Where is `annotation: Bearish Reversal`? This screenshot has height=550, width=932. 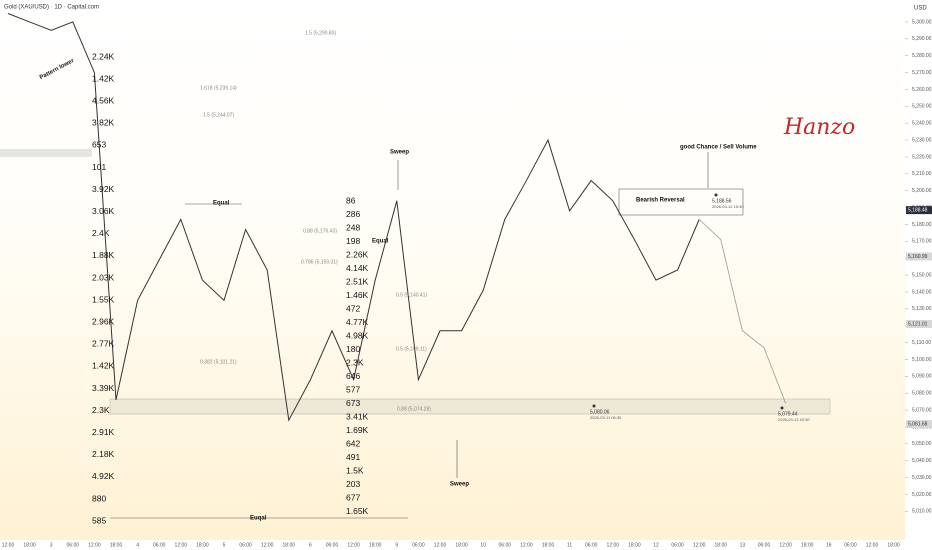
annotation: Bearish Reversal is located at coordinates (660, 201).